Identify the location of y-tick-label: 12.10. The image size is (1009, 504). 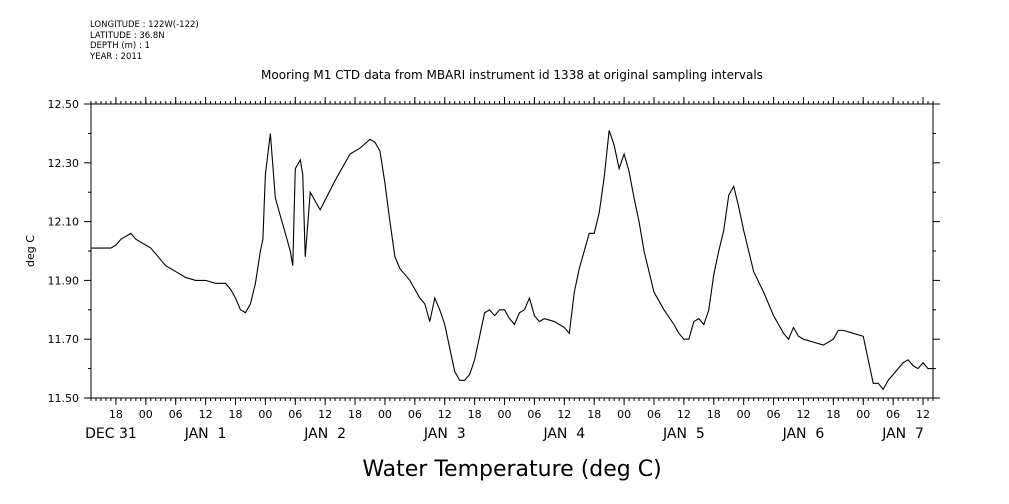
(64, 222).